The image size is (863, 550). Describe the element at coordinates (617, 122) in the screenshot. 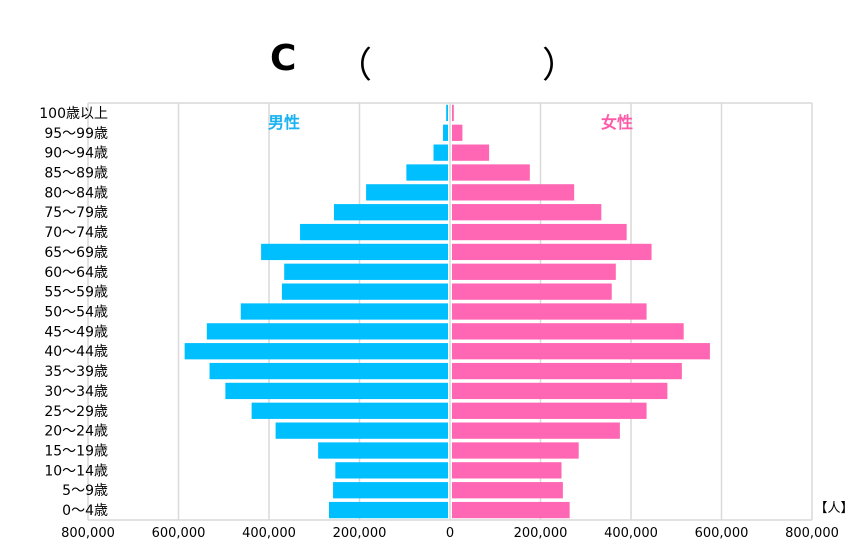

I see `legend-female: 女性` at that location.